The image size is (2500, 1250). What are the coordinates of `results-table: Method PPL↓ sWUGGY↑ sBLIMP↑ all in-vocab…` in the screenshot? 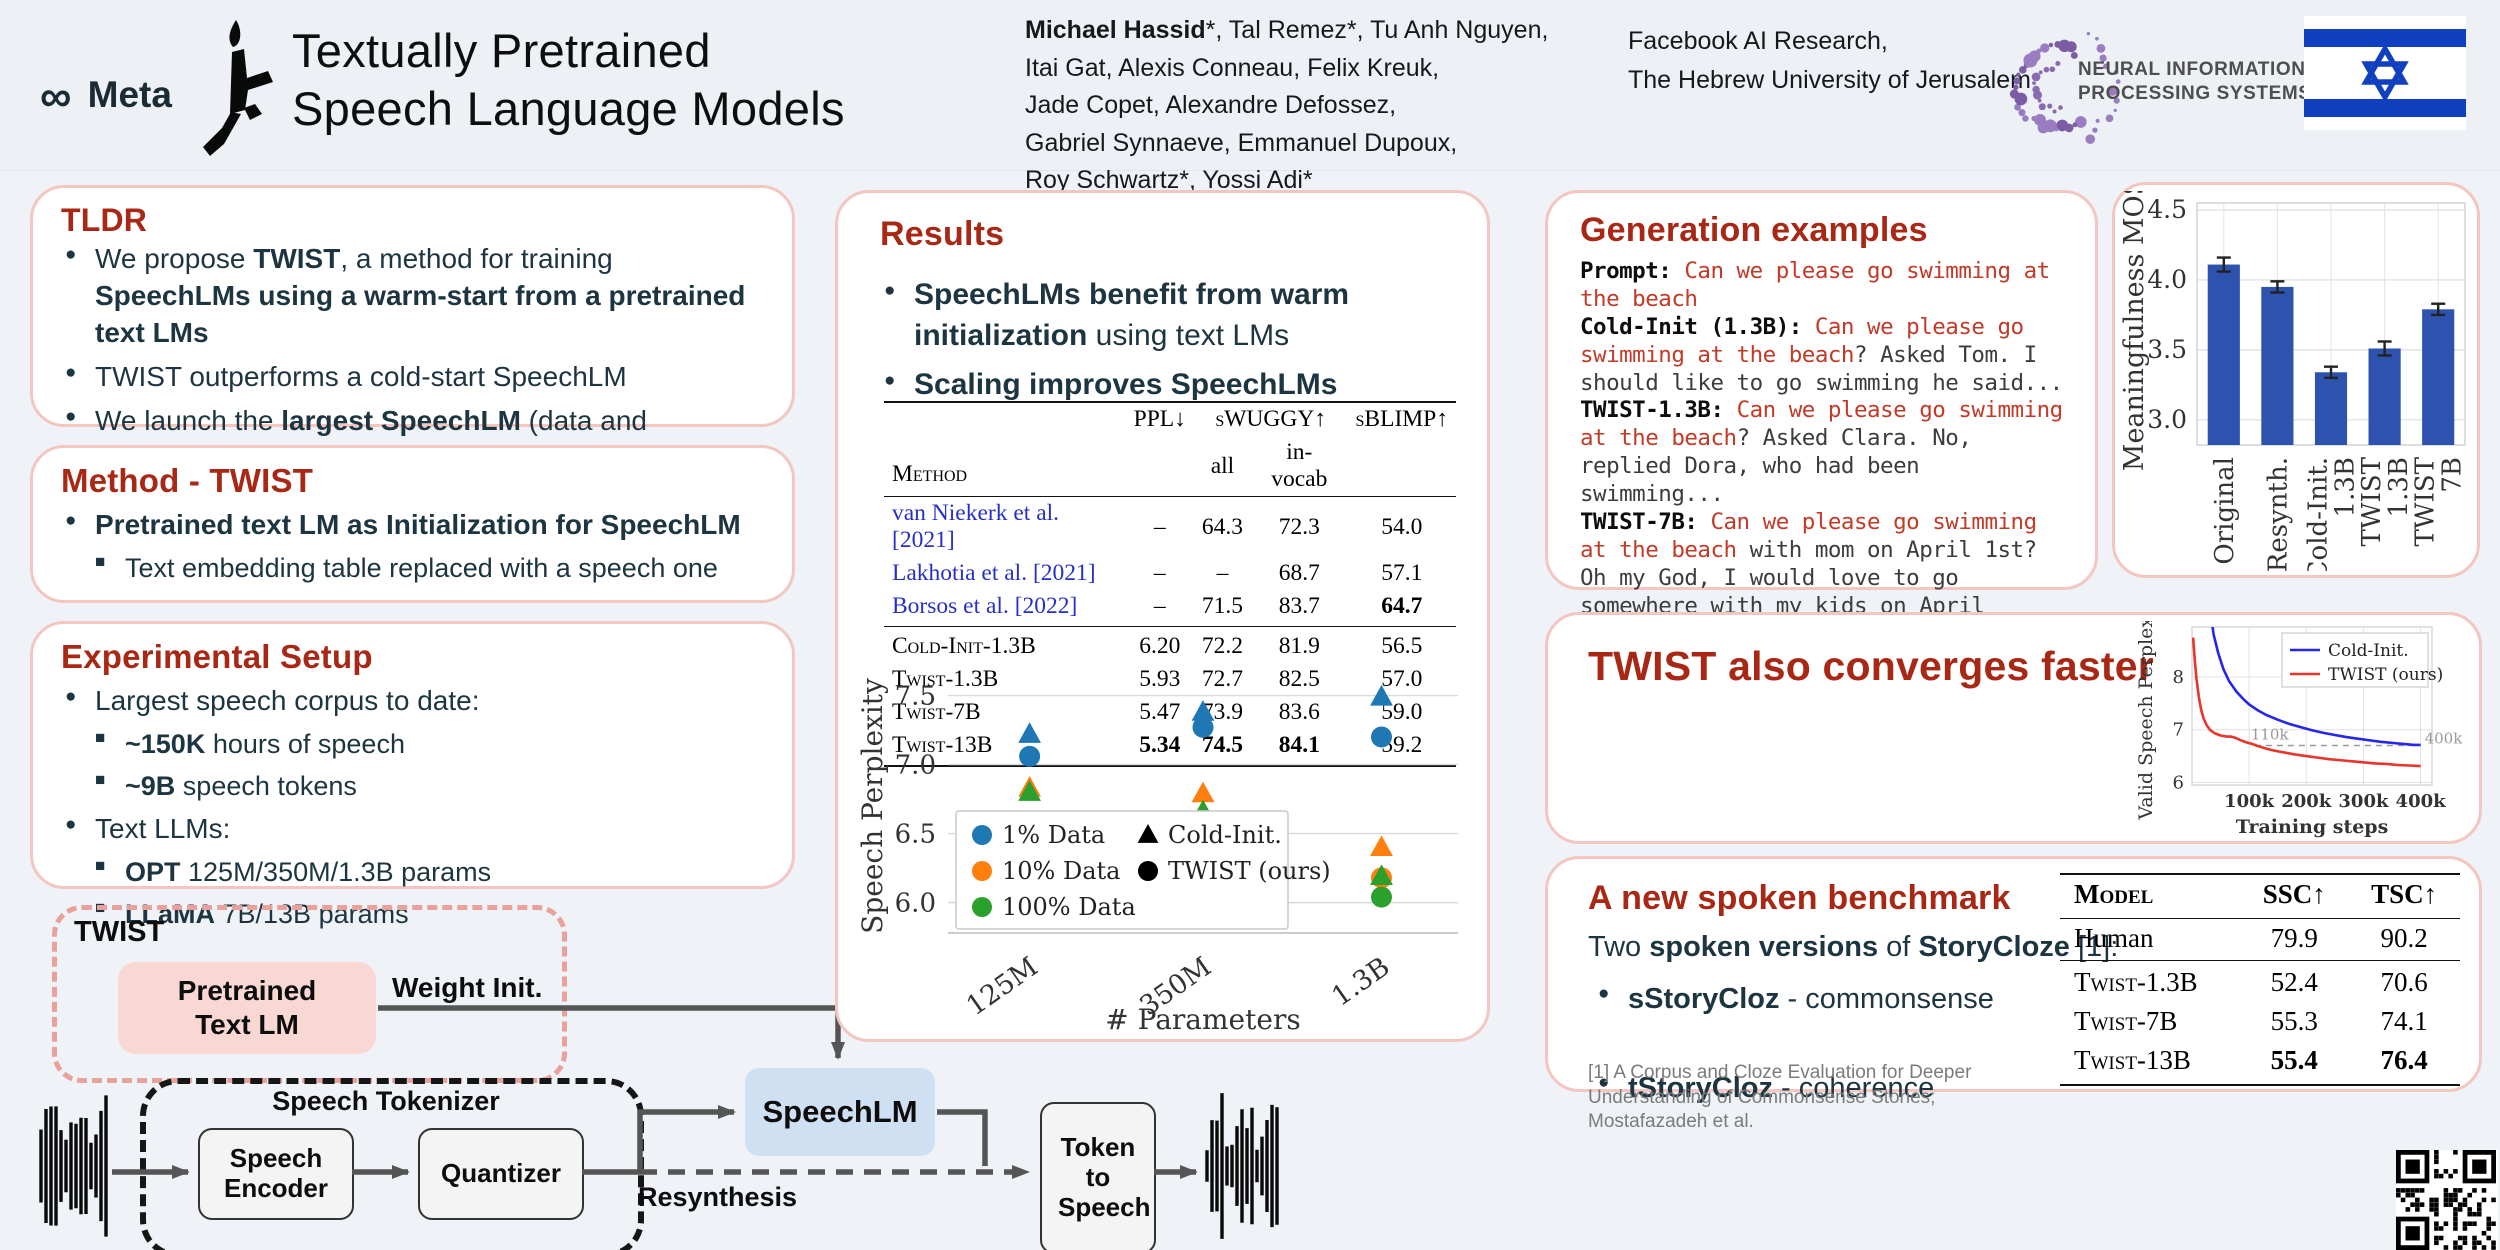 It's located at (1170, 584).